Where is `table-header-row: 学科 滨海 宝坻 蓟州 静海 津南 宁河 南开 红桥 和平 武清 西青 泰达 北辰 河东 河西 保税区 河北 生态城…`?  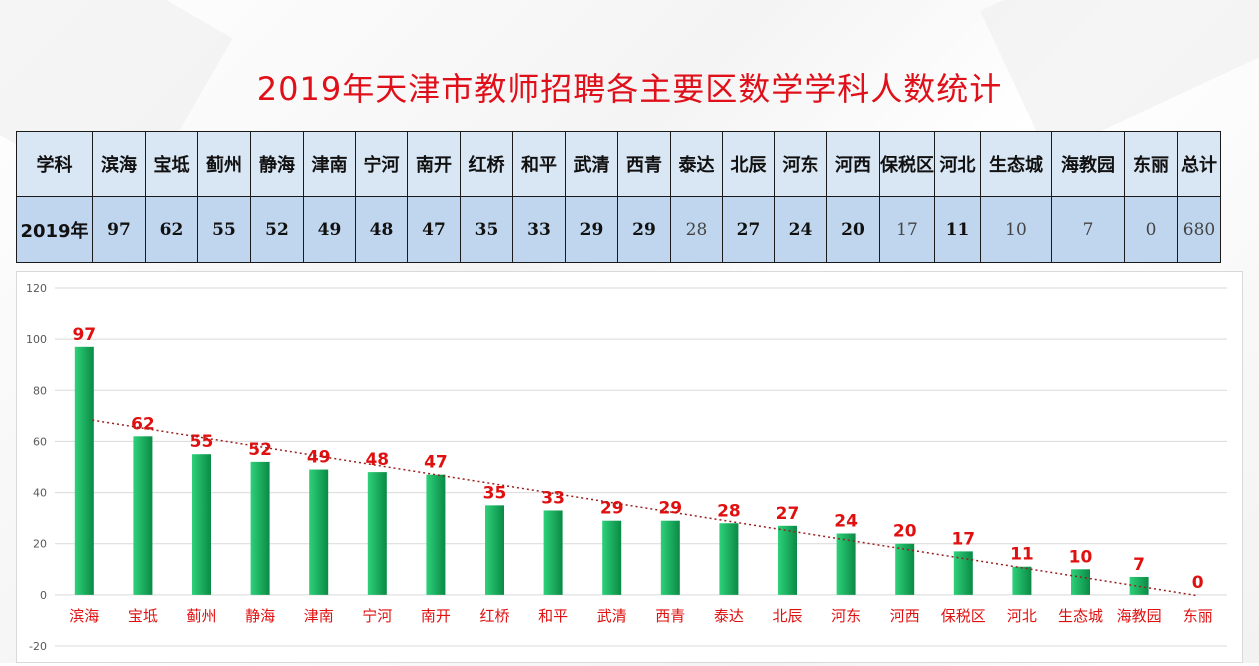 table-header-row: 学科 滨海 宝坻 蓟州 静海 津南 宁河 南开 红桥 和平 武清 西青 泰达 北辰 河东 河西 保税区 河北 生态城… is located at coordinates (618, 164).